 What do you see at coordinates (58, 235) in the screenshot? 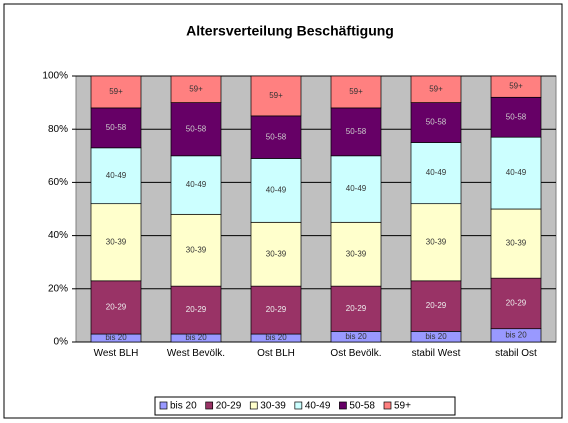
I see `y-tick-label: 40%` at bounding box center [58, 235].